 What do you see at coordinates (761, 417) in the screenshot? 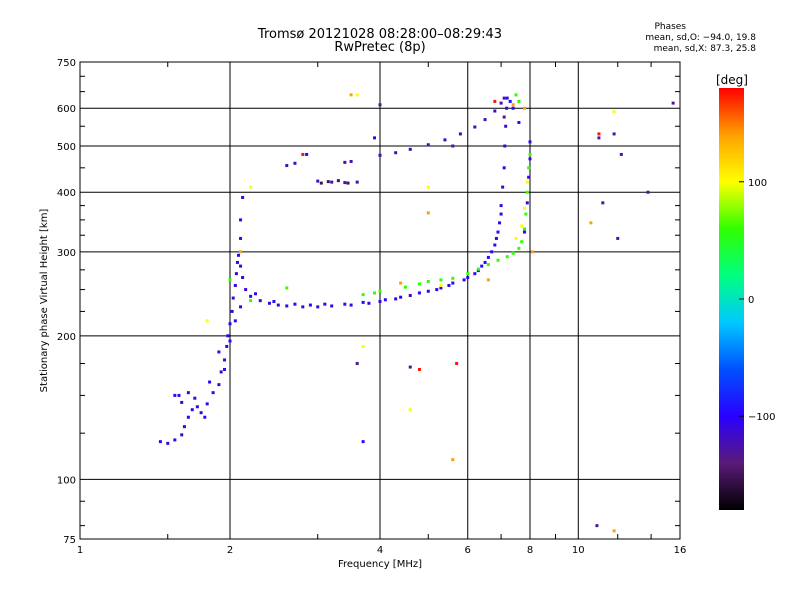
I see `colorbar-tick-label: −100` at bounding box center [761, 417].